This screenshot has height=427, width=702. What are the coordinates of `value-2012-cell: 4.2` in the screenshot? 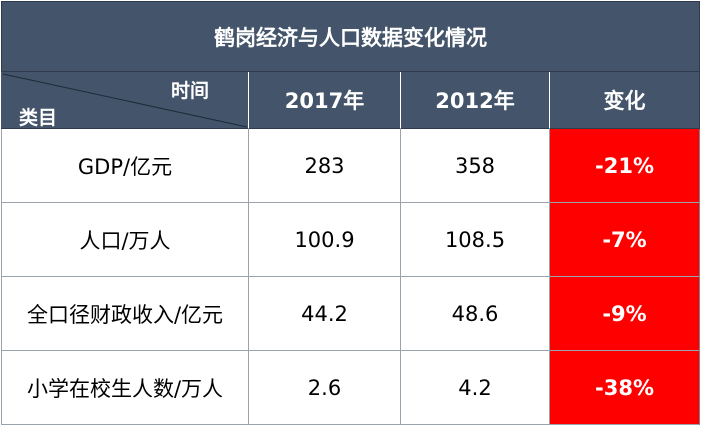 It's located at (475, 388).